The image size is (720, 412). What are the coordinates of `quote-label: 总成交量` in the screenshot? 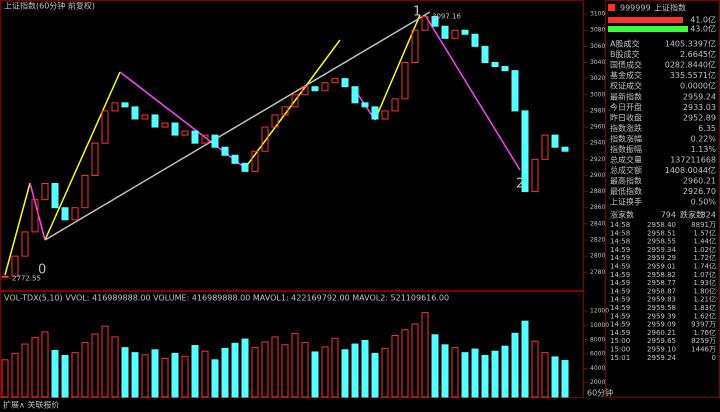 It's located at (626, 160).